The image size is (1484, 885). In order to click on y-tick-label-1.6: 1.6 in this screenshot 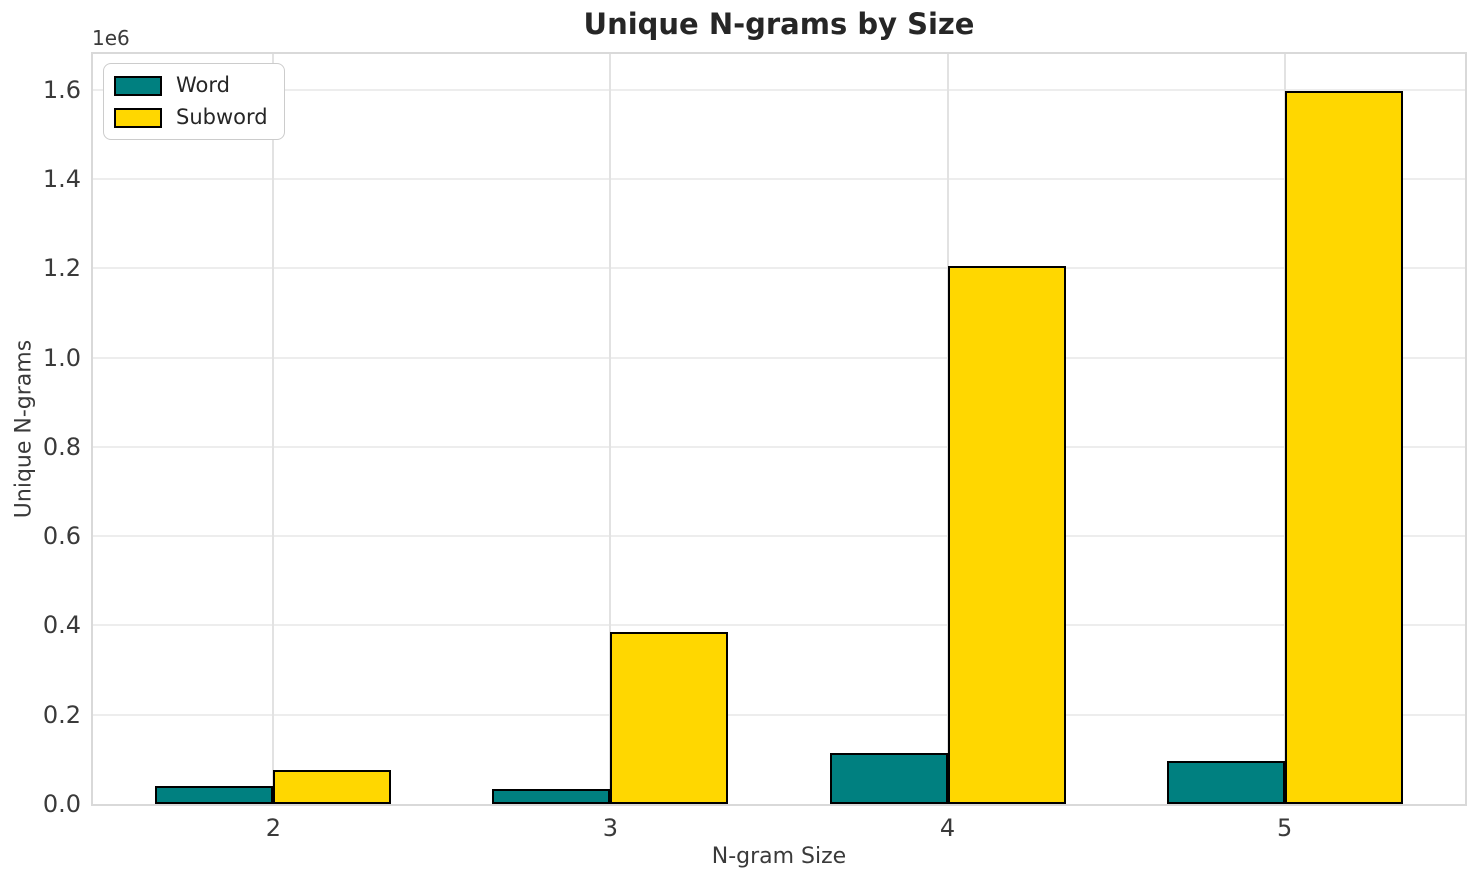, I will do `click(61, 89)`.